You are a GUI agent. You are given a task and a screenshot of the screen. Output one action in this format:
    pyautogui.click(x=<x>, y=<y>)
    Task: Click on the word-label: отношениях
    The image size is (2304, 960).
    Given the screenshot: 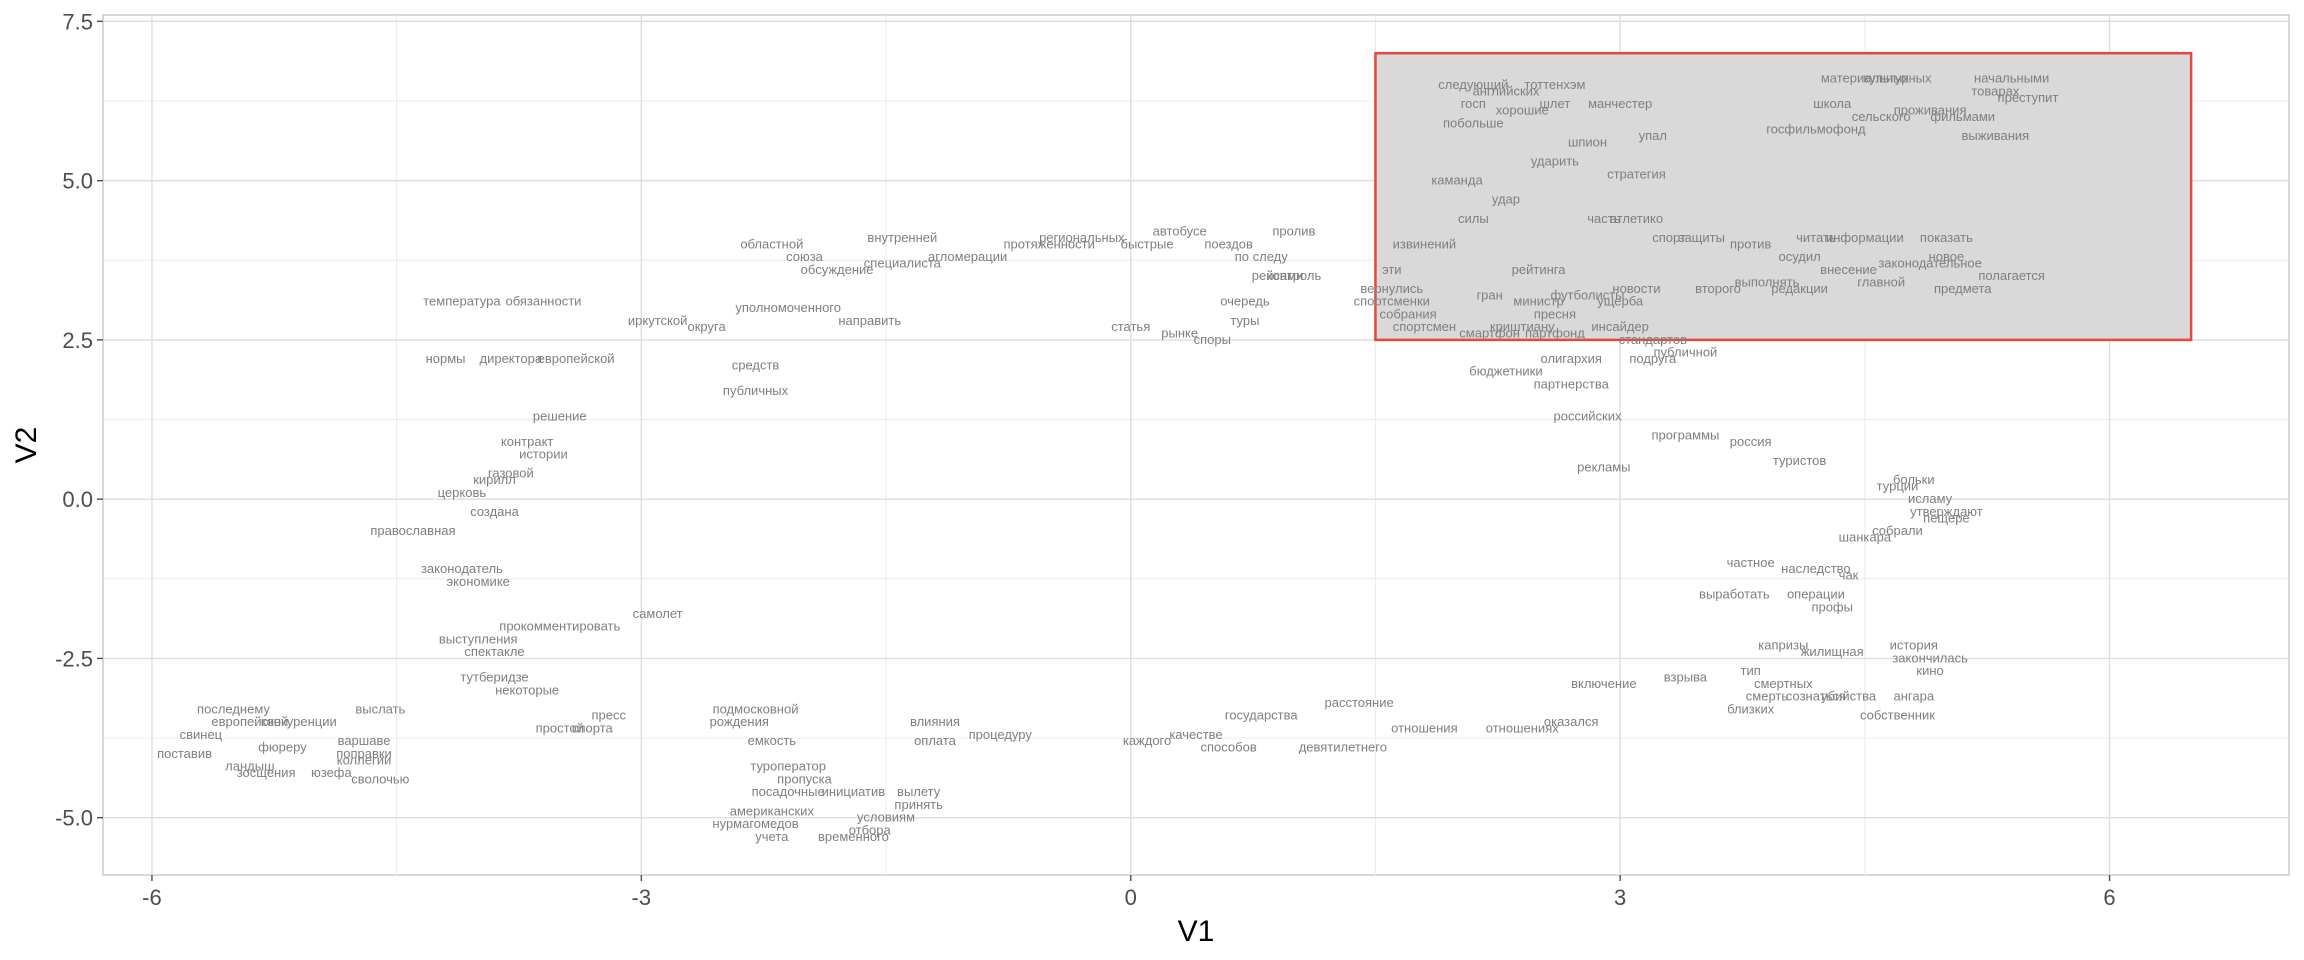 What is the action you would take?
    pyautogui.click(x=1522, y=727)
    